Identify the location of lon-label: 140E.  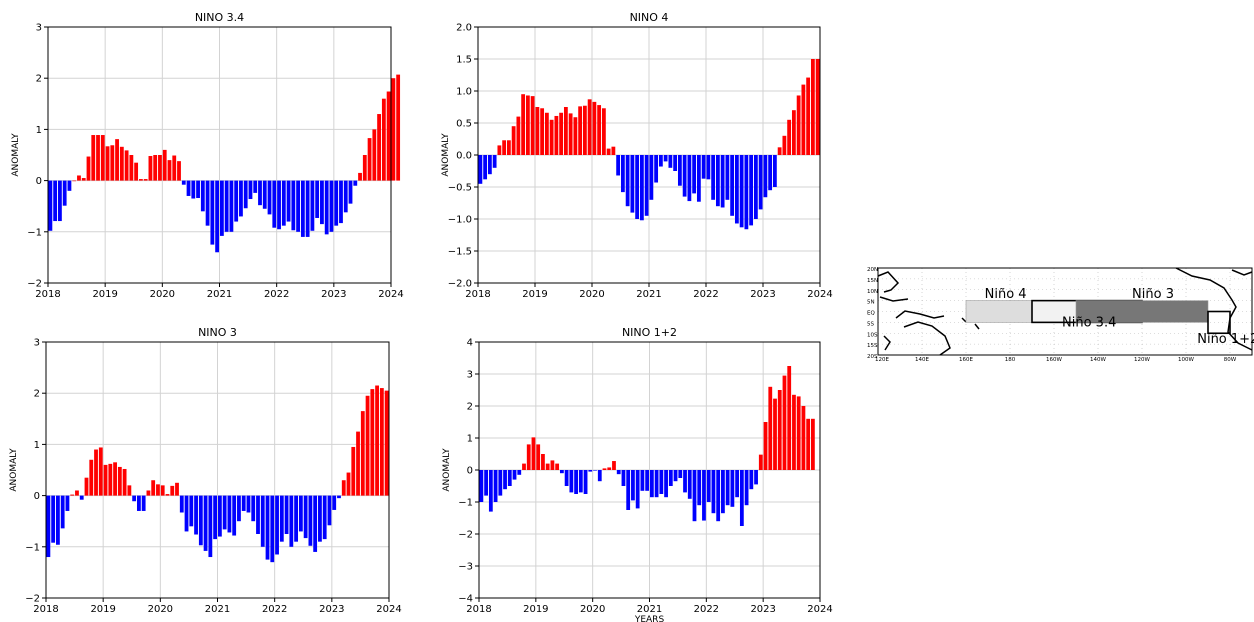
(922, 360).